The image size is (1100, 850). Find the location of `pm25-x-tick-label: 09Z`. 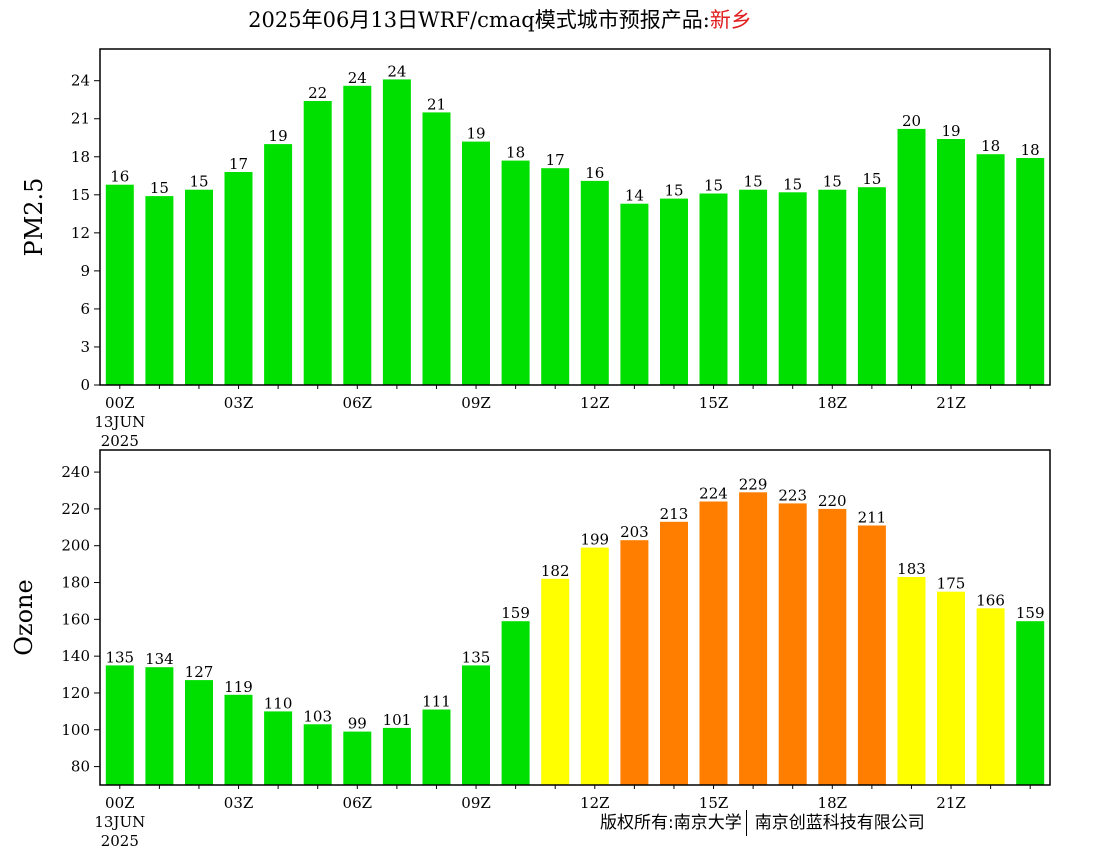

pm25-x-tick-label: 09Z is located at coordinates (476, 403).